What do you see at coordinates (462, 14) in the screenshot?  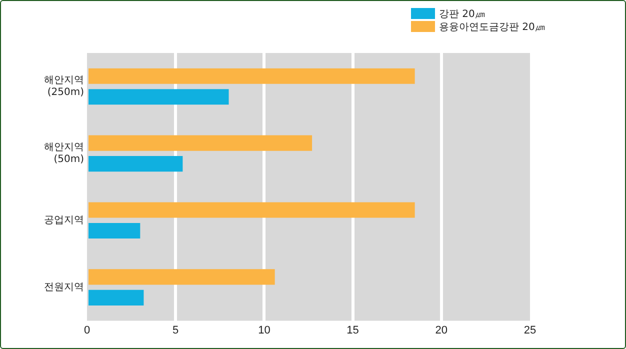 I see `legend-label: 강판 20㎛` at bounding box center [462, 14].